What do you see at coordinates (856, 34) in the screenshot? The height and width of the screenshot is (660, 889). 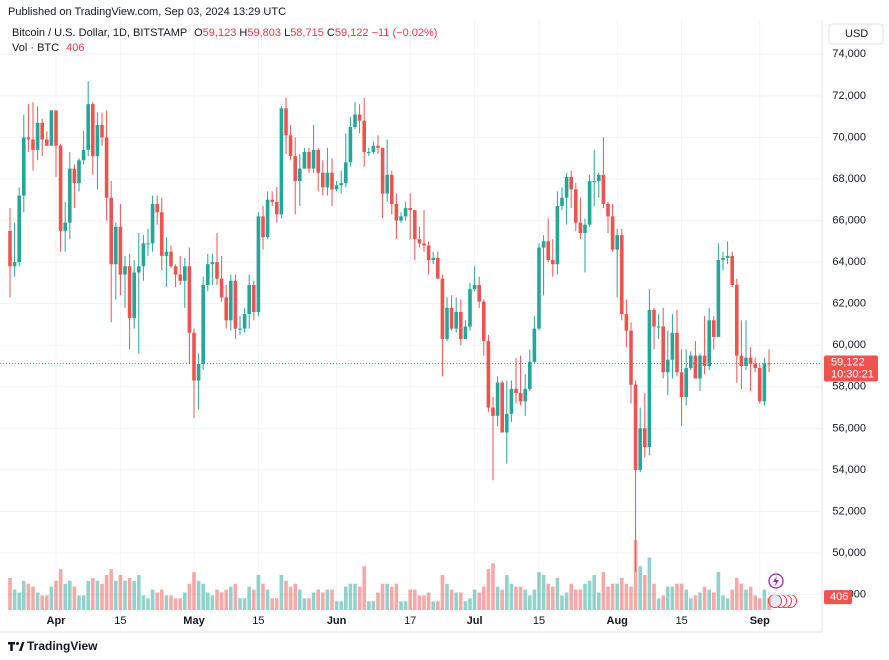 I see `currency-box` at bounding box center [856, 34].